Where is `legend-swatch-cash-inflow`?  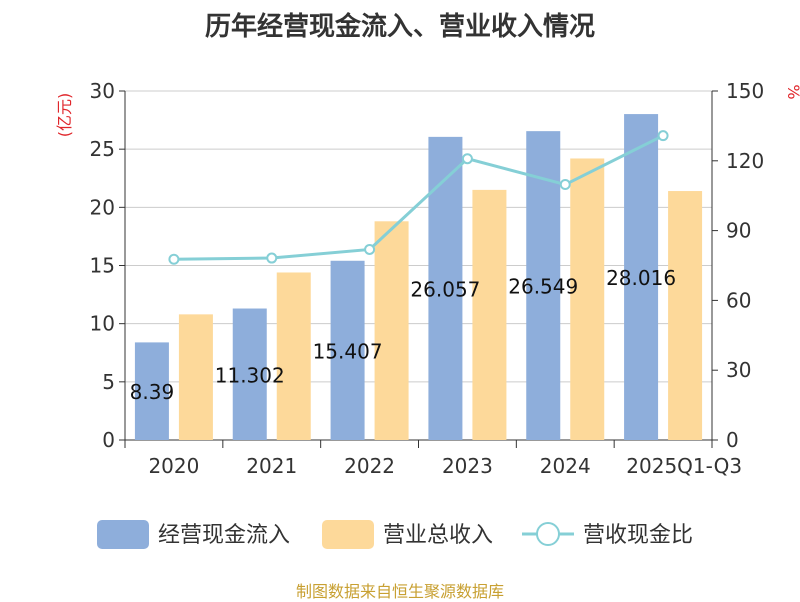
legend-swatch-cash-inflow is located at coordinates (123, 534).